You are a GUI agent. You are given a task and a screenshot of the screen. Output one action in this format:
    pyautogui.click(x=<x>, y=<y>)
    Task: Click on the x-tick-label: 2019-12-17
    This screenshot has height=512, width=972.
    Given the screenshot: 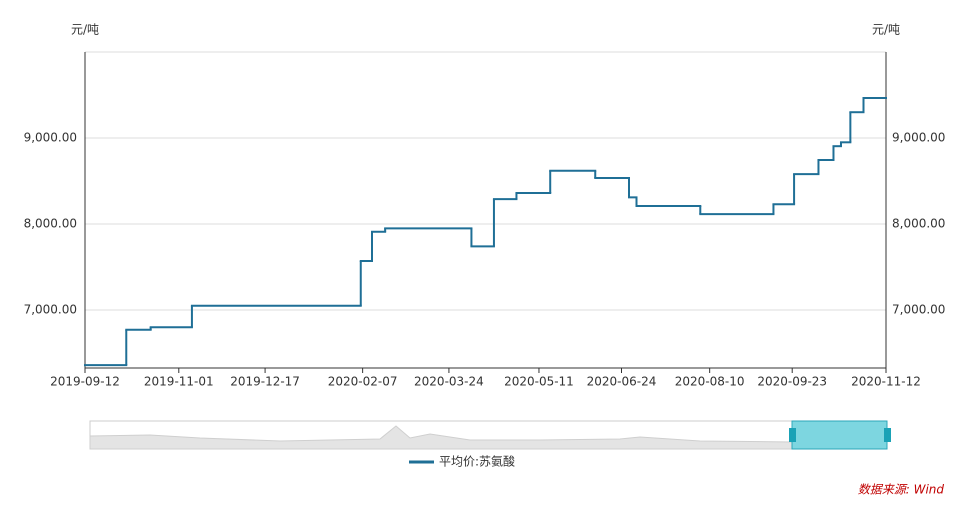 What is the action you would take?
    pyautogui.click(x=265, y=382)
    